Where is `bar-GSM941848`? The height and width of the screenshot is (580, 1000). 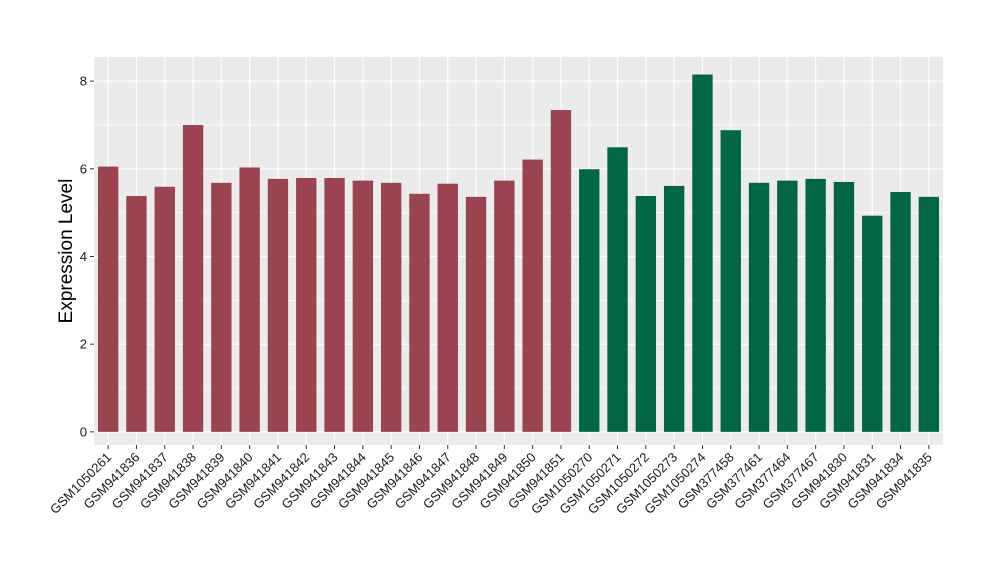 bar-GSM941848 is located at coordinates (476, 314).